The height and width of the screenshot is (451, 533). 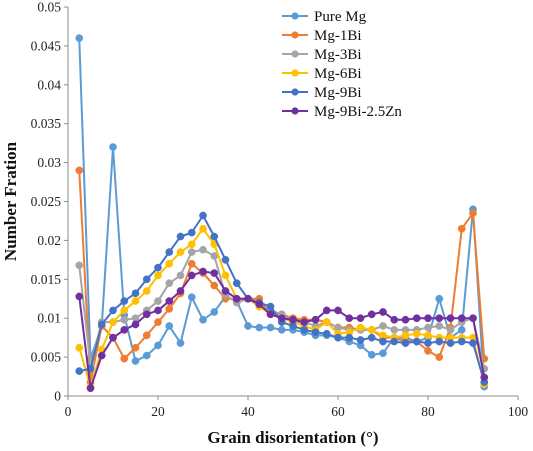 I want to click on legend-item: Mg-6Bi, so click(x=322, y=74).